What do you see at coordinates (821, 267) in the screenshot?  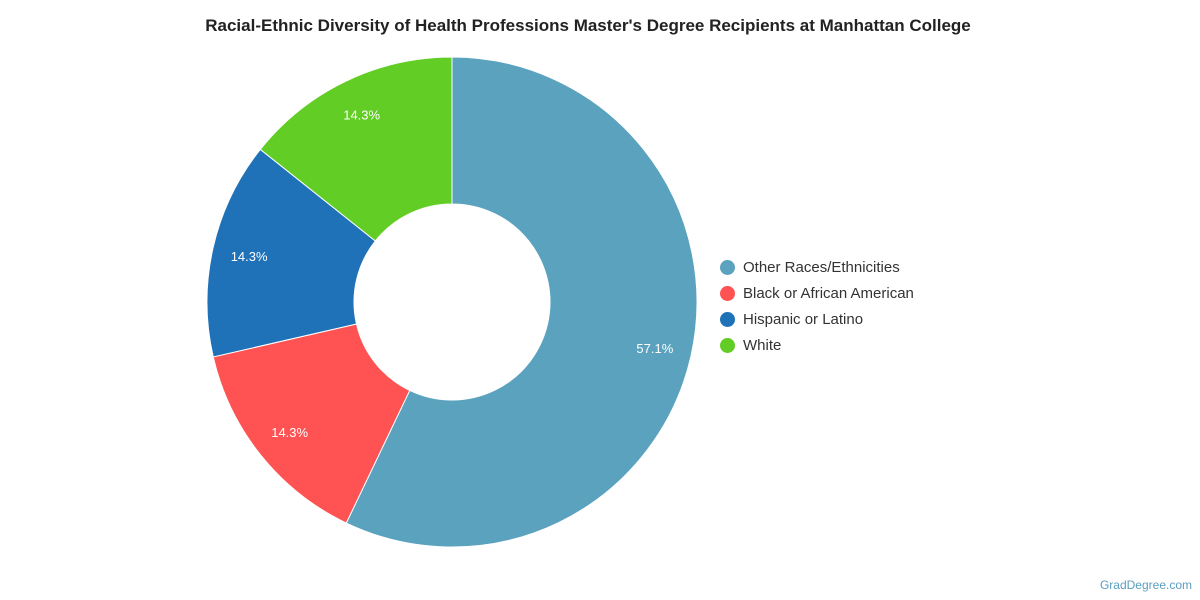 I see `legend-label: Other Races/Ethnicities` at bounding box center [821, 267].